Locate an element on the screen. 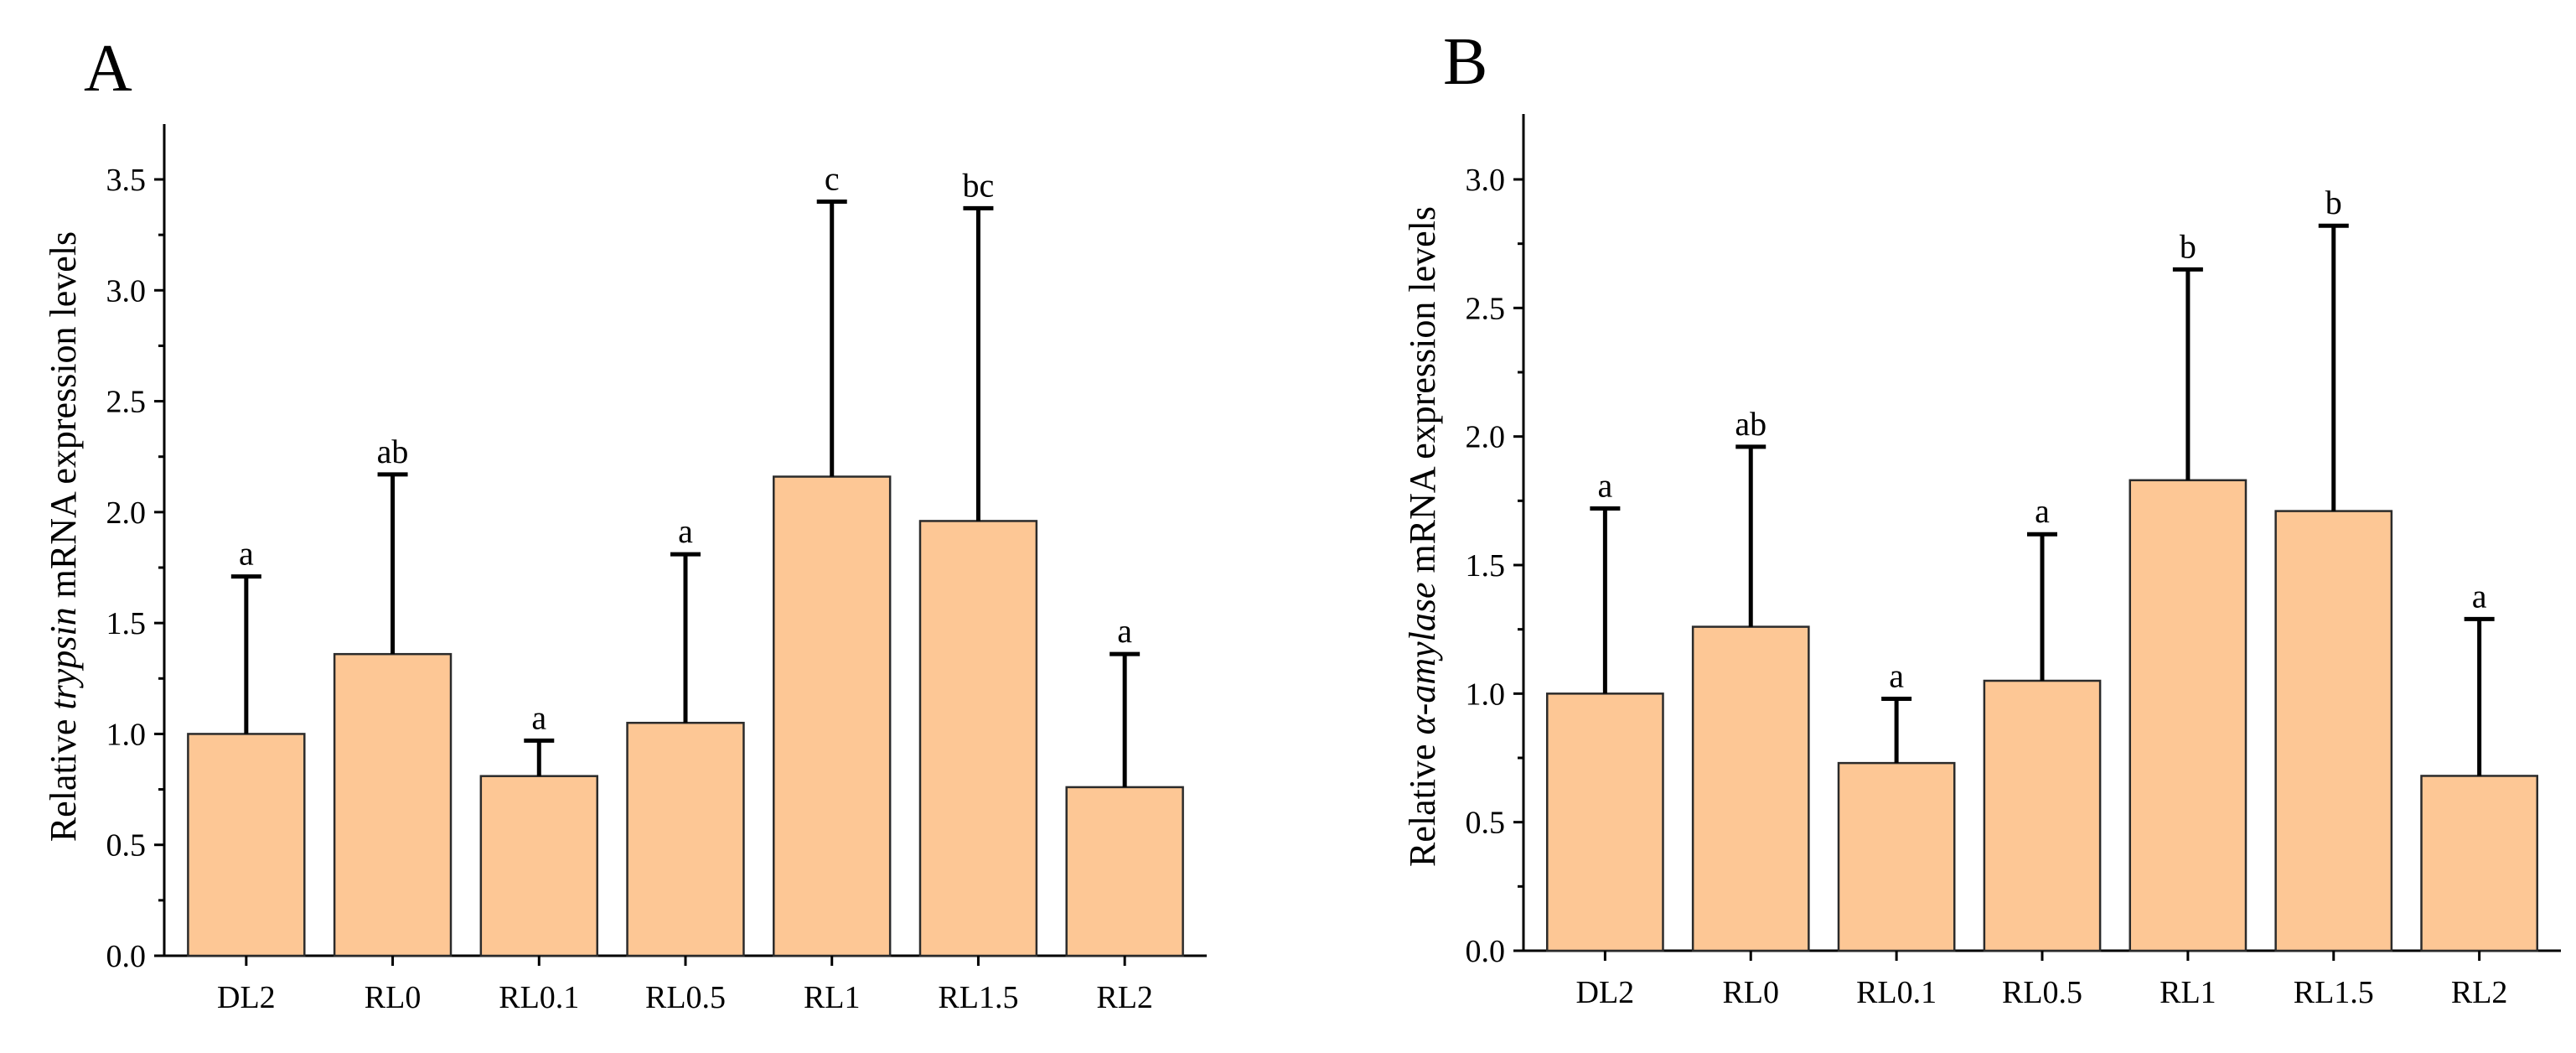  y-tick-label: 3.5 is located at coordinates (126, 180).